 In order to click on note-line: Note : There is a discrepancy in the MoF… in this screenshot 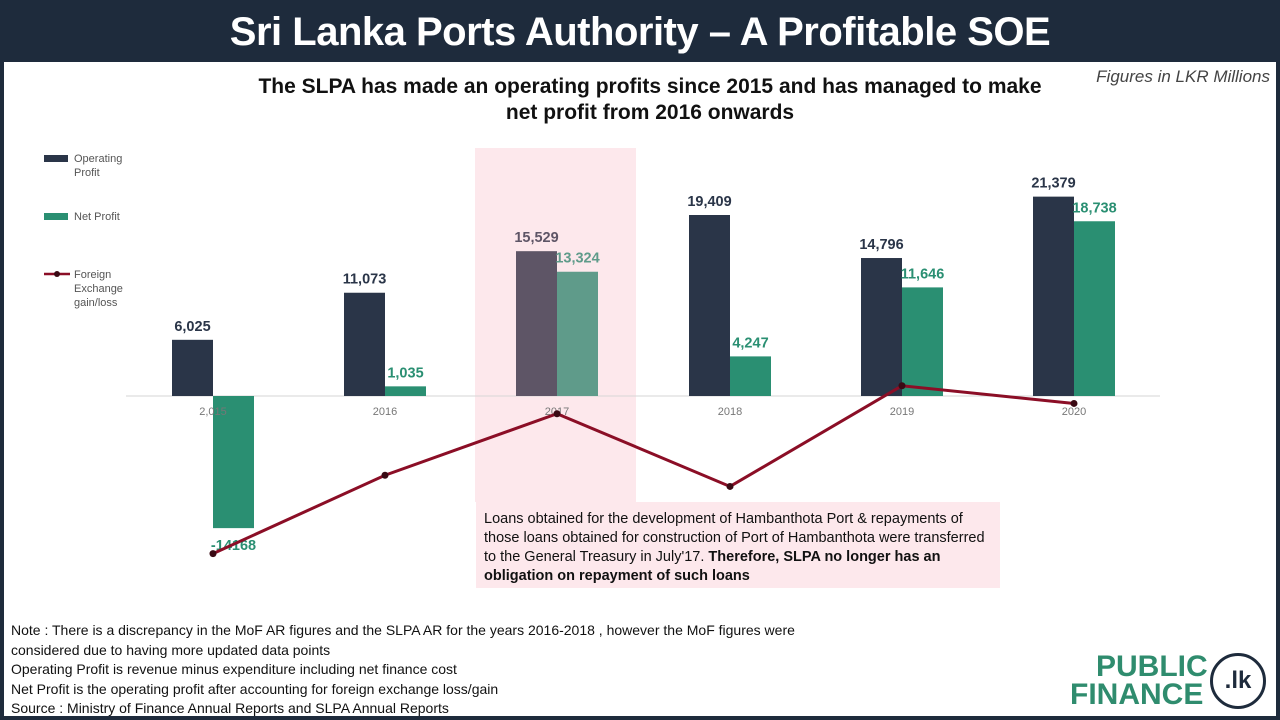, I will do `click(403, 630)`.